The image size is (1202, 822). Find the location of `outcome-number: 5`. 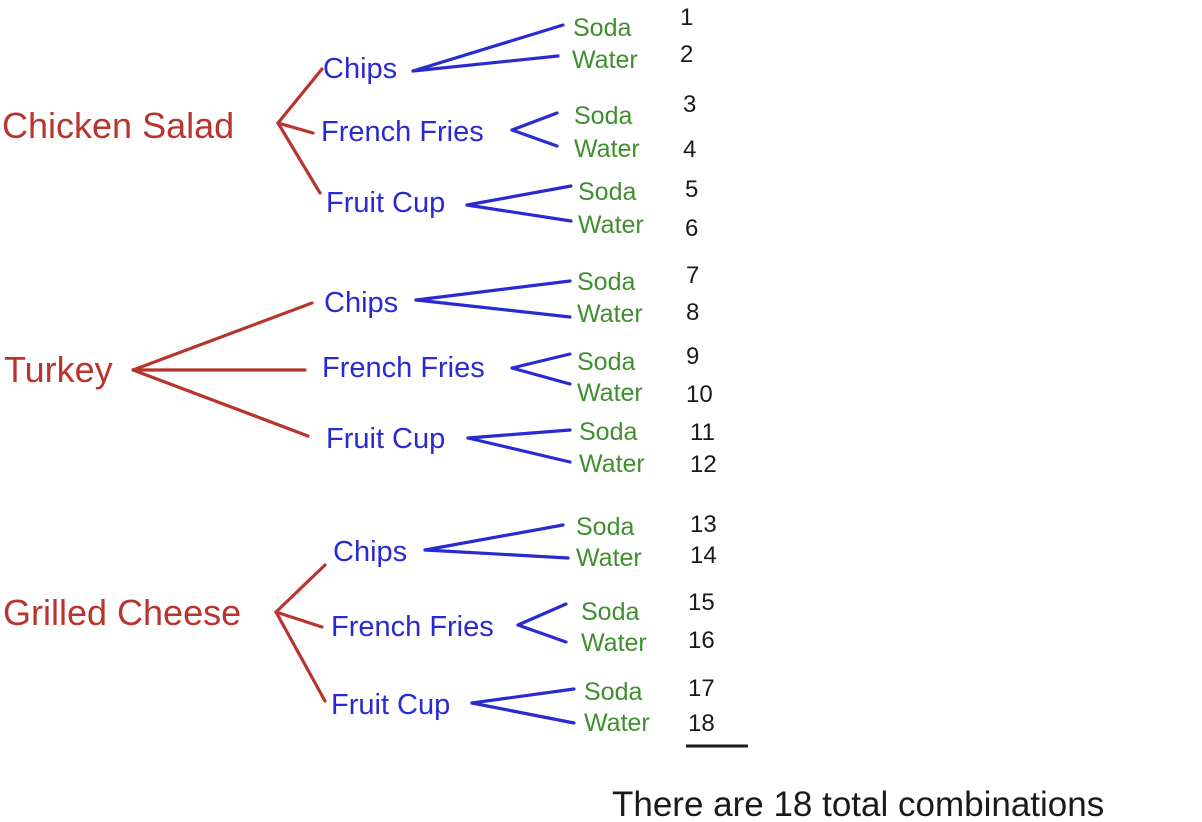

outcome-number: 5 is located at coordinates (691, 189).